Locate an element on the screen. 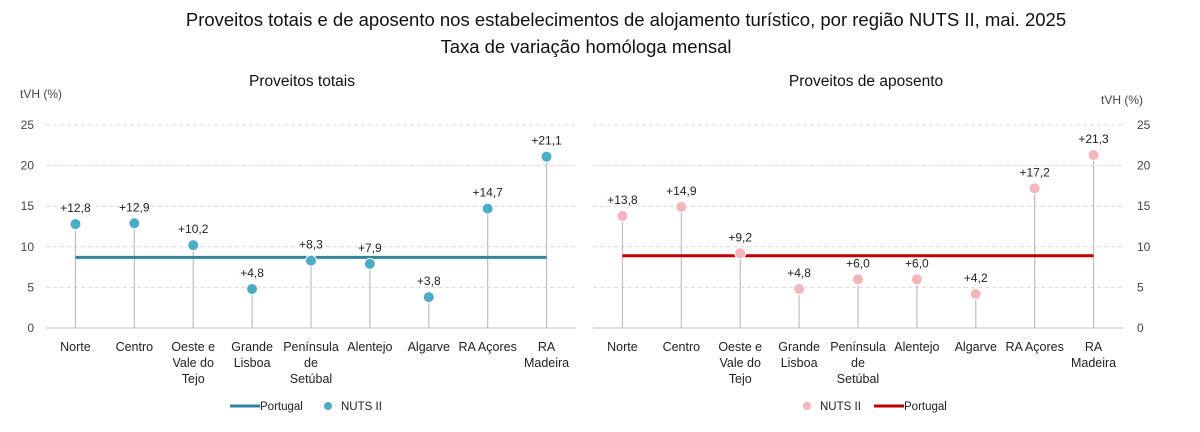  data-label: +21,3 is located at coordinates (1093, 139).